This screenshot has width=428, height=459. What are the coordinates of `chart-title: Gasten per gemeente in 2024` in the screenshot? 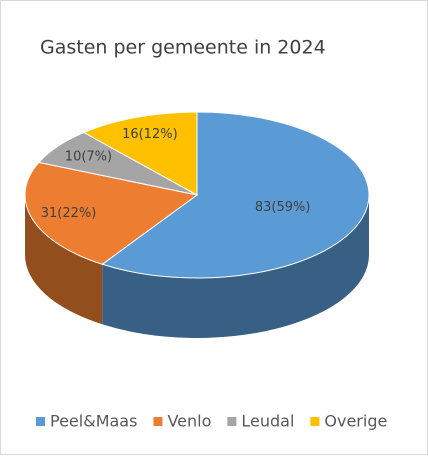 It's located at (183, 48).